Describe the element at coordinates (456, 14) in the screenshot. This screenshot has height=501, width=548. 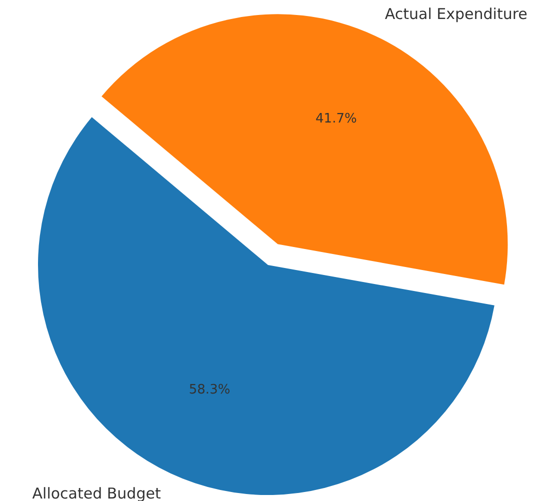
I see `slice-label: Actual Expenditure` at that location.